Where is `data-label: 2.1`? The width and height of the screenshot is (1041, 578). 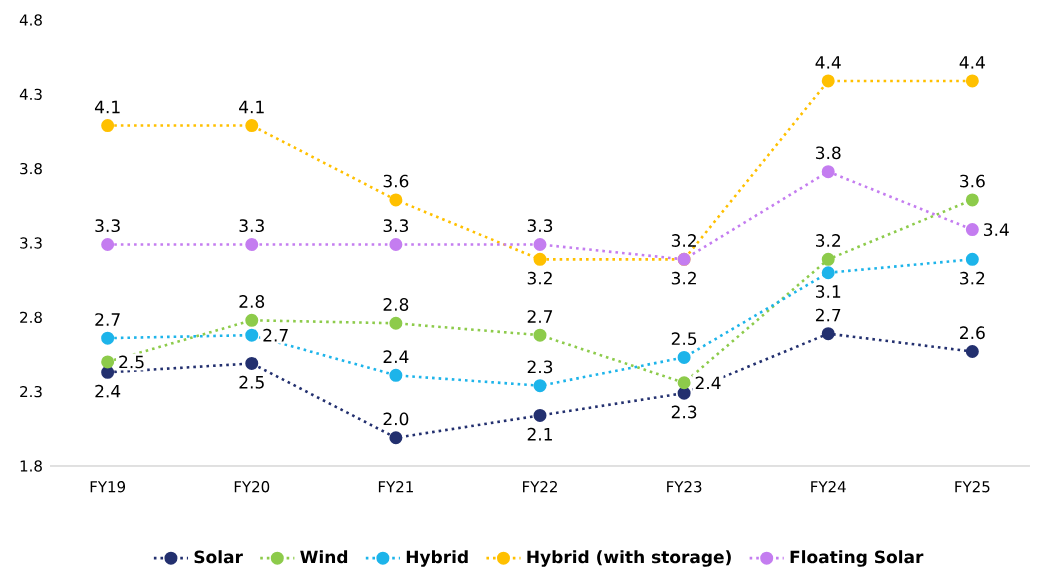 data-label: 2.1 is located at coordinates (539, 434).